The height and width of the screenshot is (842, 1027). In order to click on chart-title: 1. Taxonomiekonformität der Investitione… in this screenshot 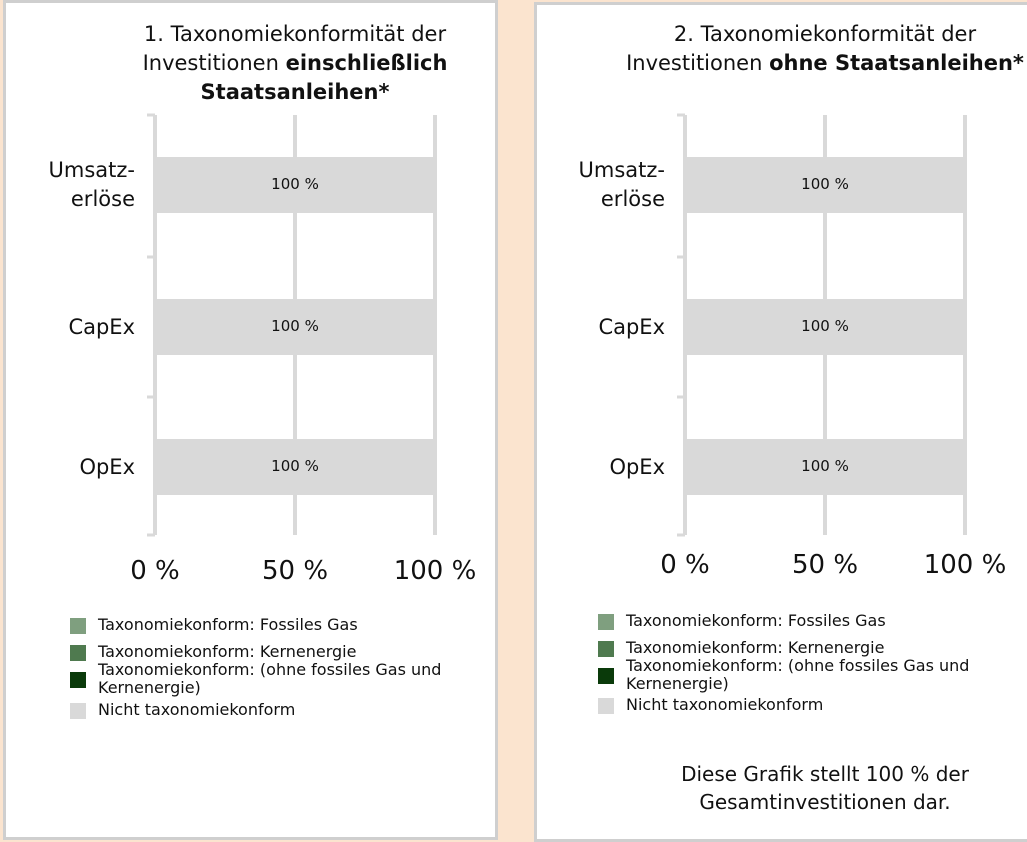, I will do `click(295, 63)`.